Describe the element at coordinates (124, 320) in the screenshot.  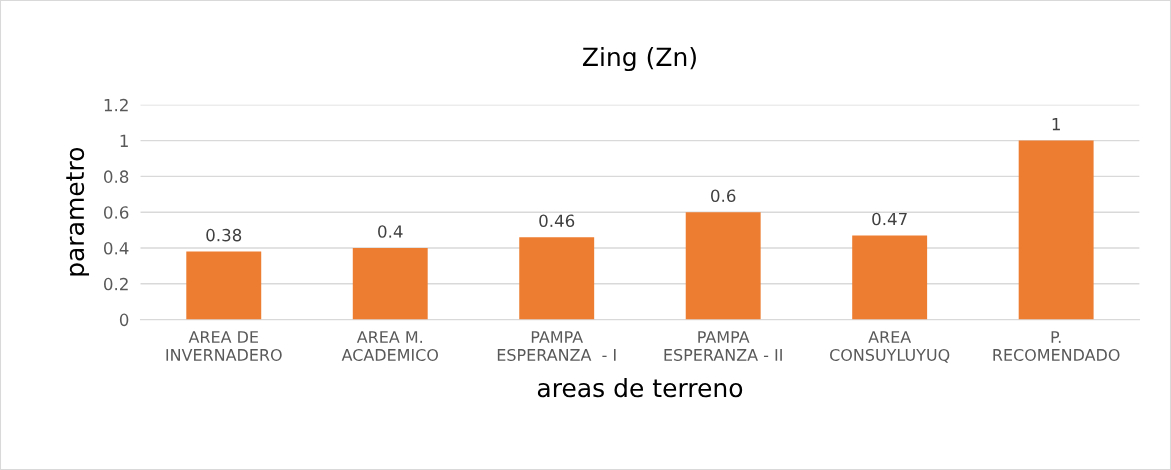
I see `y-tick-label: 0` at that location.